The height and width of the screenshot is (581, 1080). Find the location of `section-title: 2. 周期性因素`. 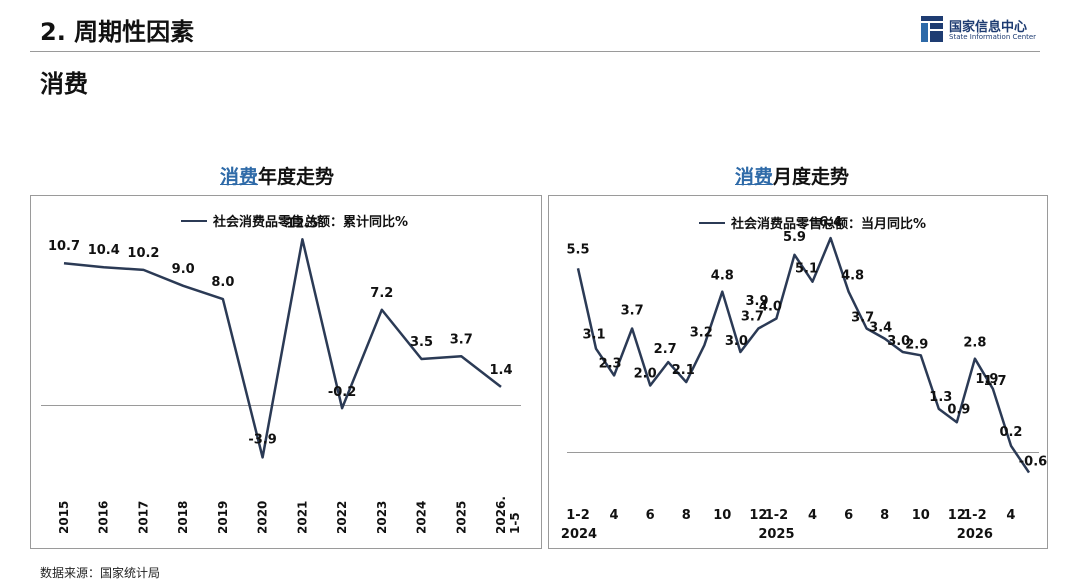

section-title: 2. 周期性因素 is located at coordinates (117, 29).